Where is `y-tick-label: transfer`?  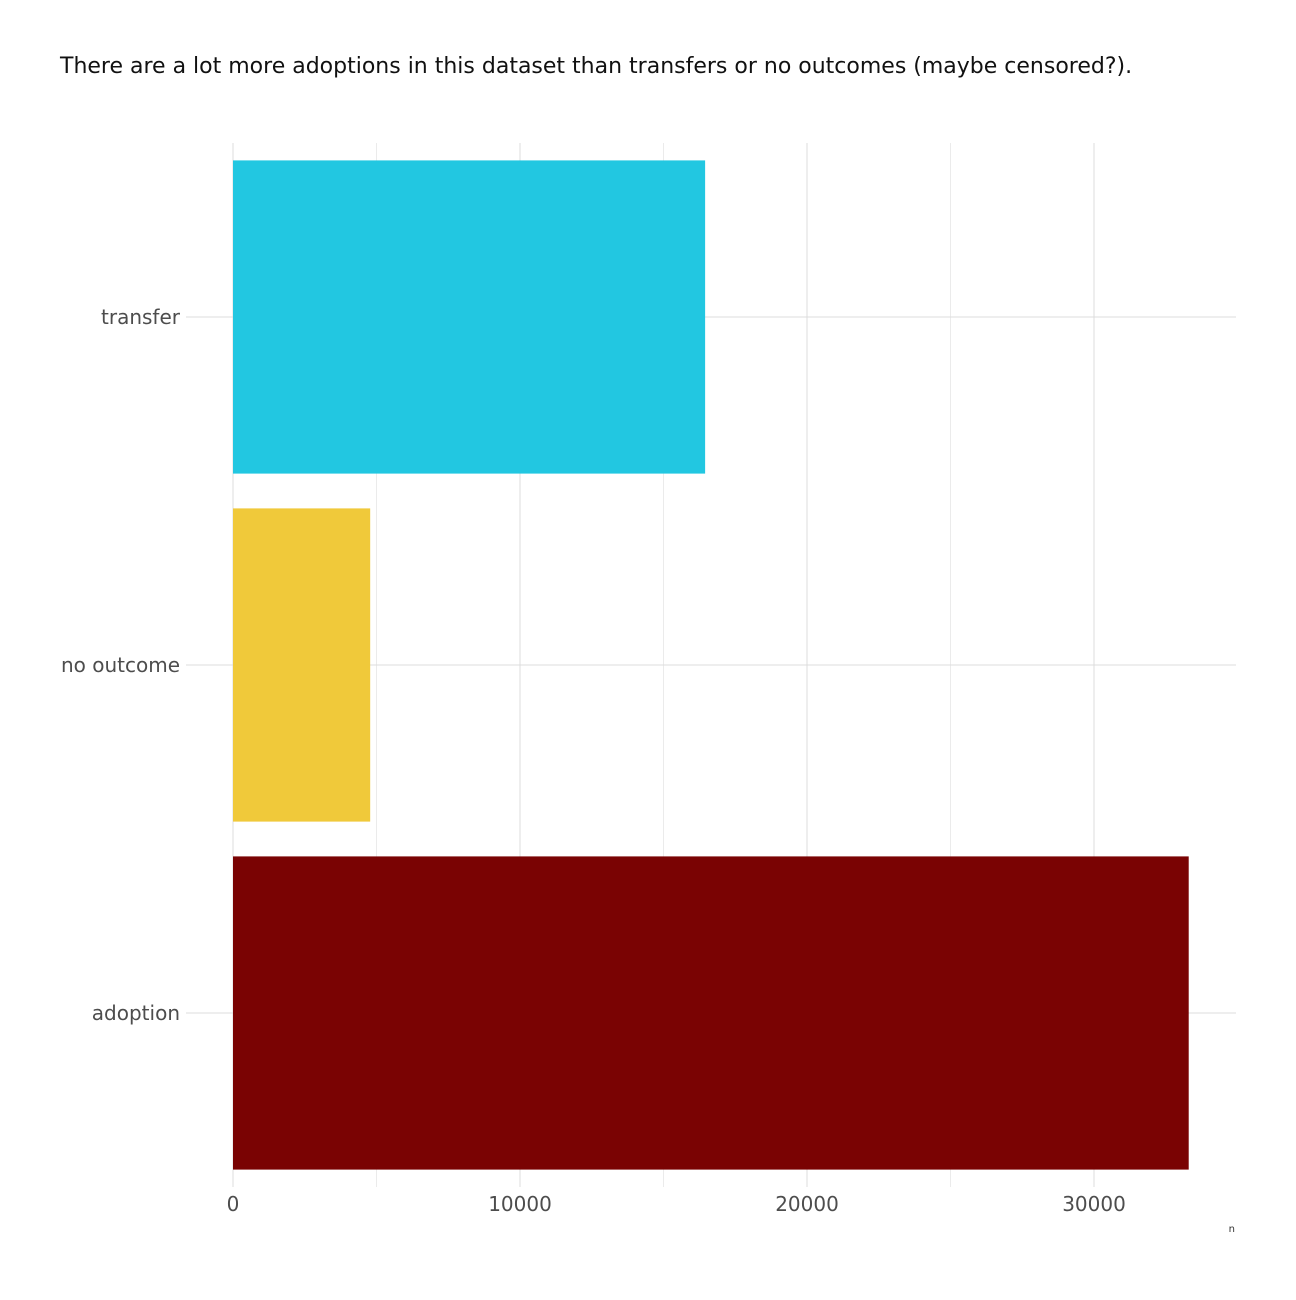
y-tick-label: transfer is located at coordinates (141, 317).